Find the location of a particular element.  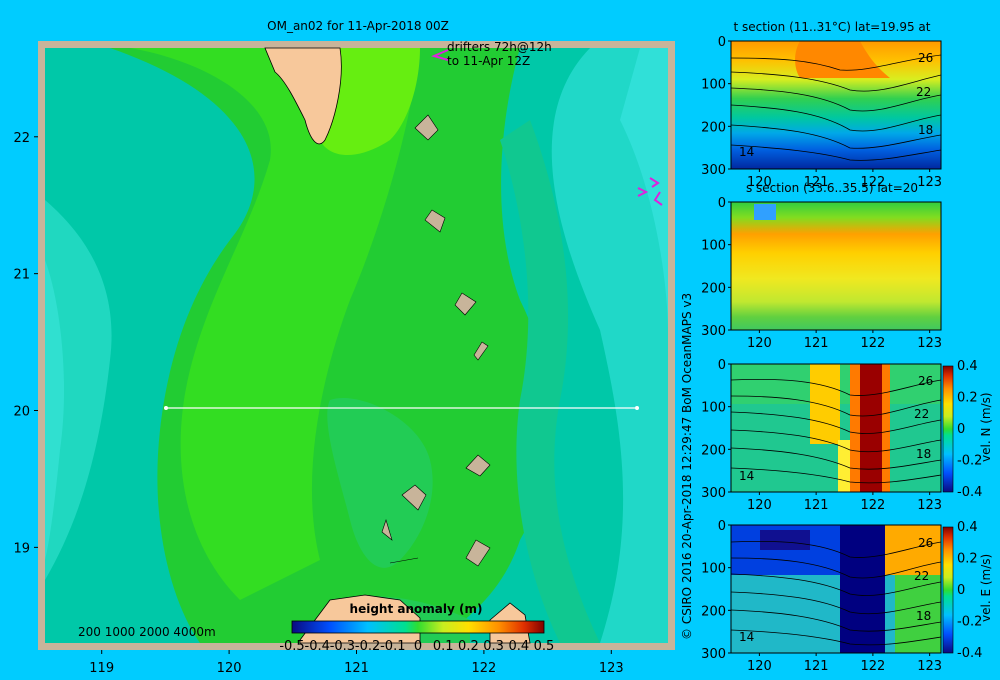

vel-e-contours is located at coordinates (836, 593).